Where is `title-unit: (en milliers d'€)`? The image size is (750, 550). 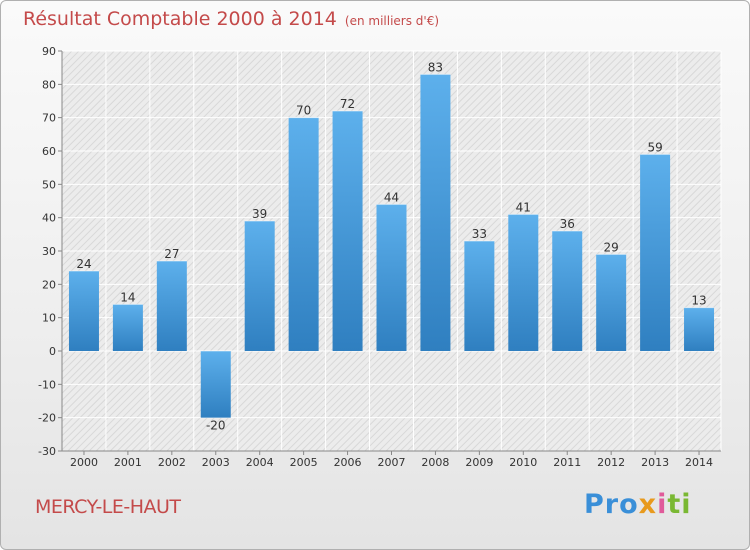
title-unit: (en milliers d'€) is located at coordinates (392, 21).